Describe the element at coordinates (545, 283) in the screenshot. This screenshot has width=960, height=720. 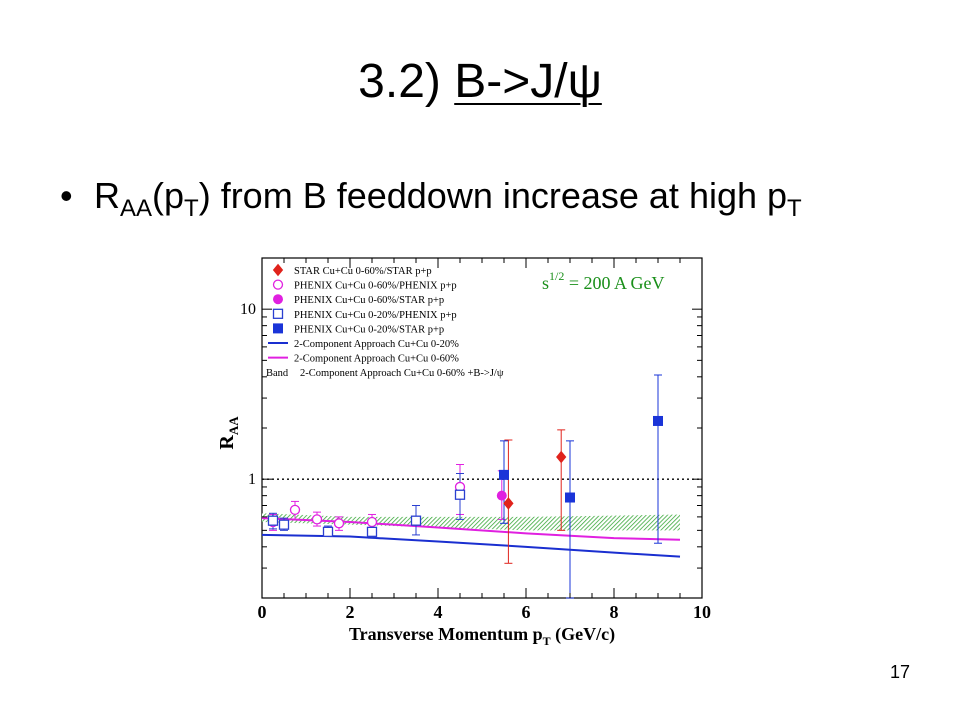
I see `annotation-s: s` at that location.